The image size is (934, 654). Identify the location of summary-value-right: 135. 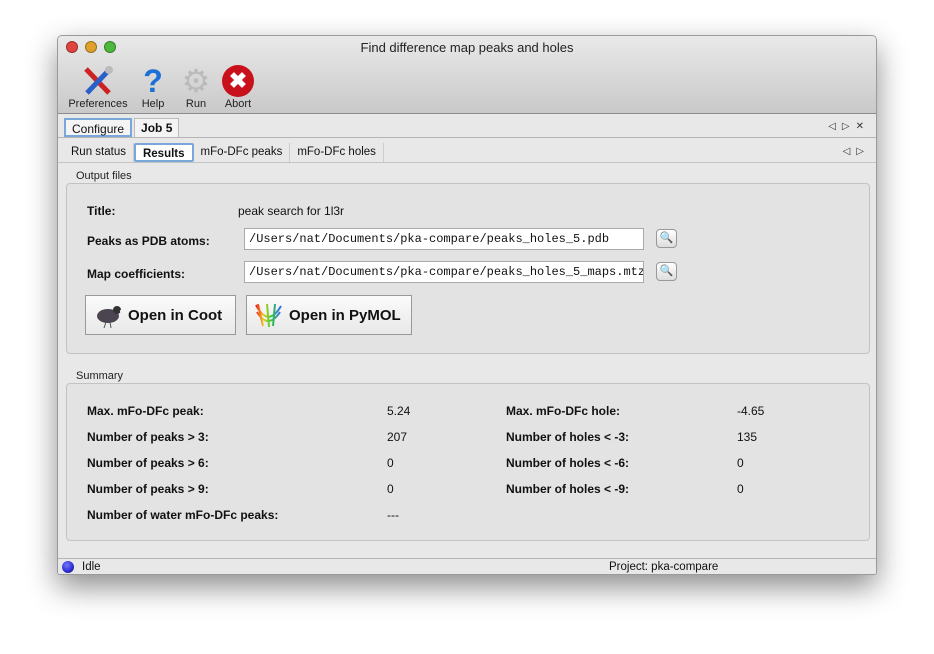
(747, 437).